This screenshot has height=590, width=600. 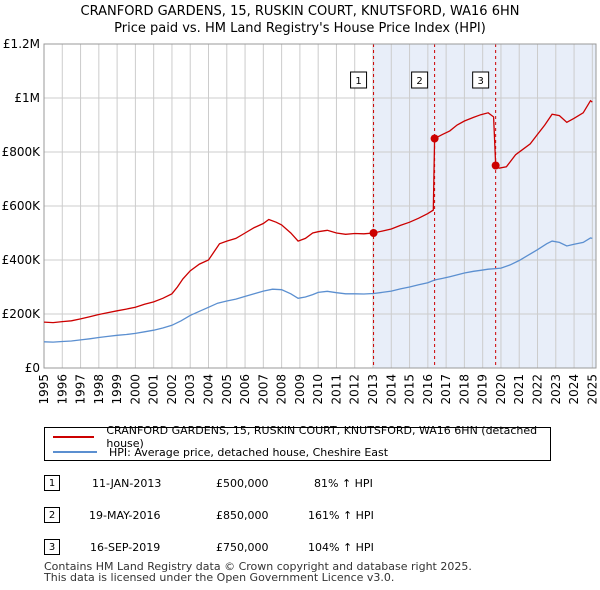 I want to click on transaction-number: 3, so click(x=52, y=547).